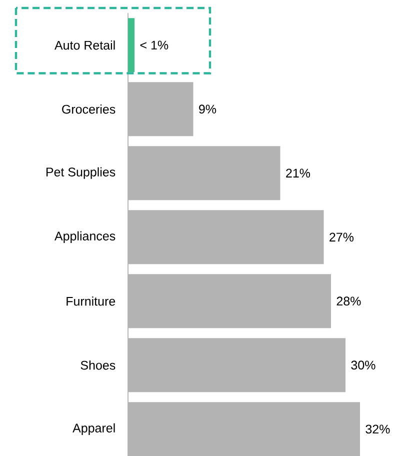  I want to click on y-tick-label: Shoes, so click(98, 365).